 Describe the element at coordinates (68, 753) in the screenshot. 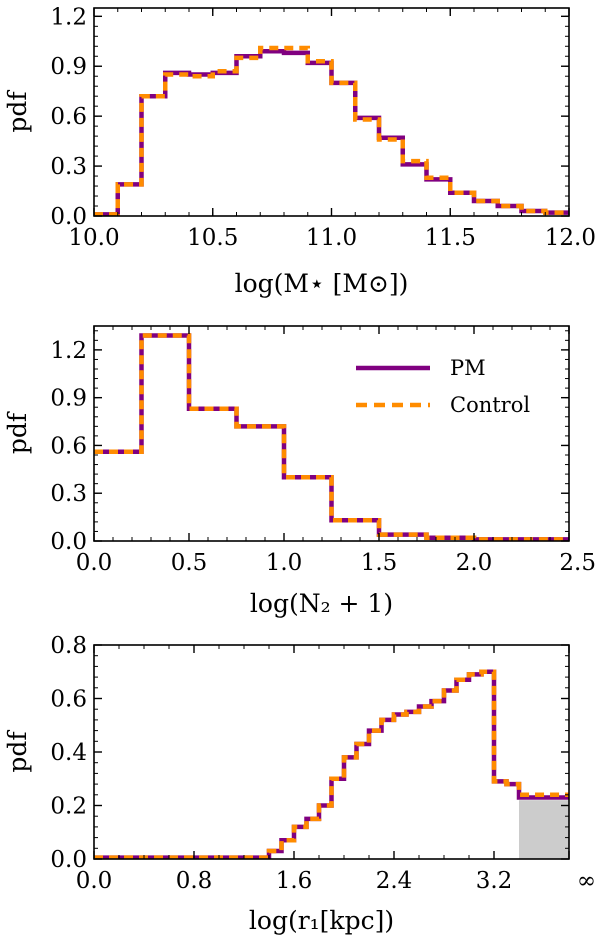

I see `y-tick-label: 0.4` at that location.